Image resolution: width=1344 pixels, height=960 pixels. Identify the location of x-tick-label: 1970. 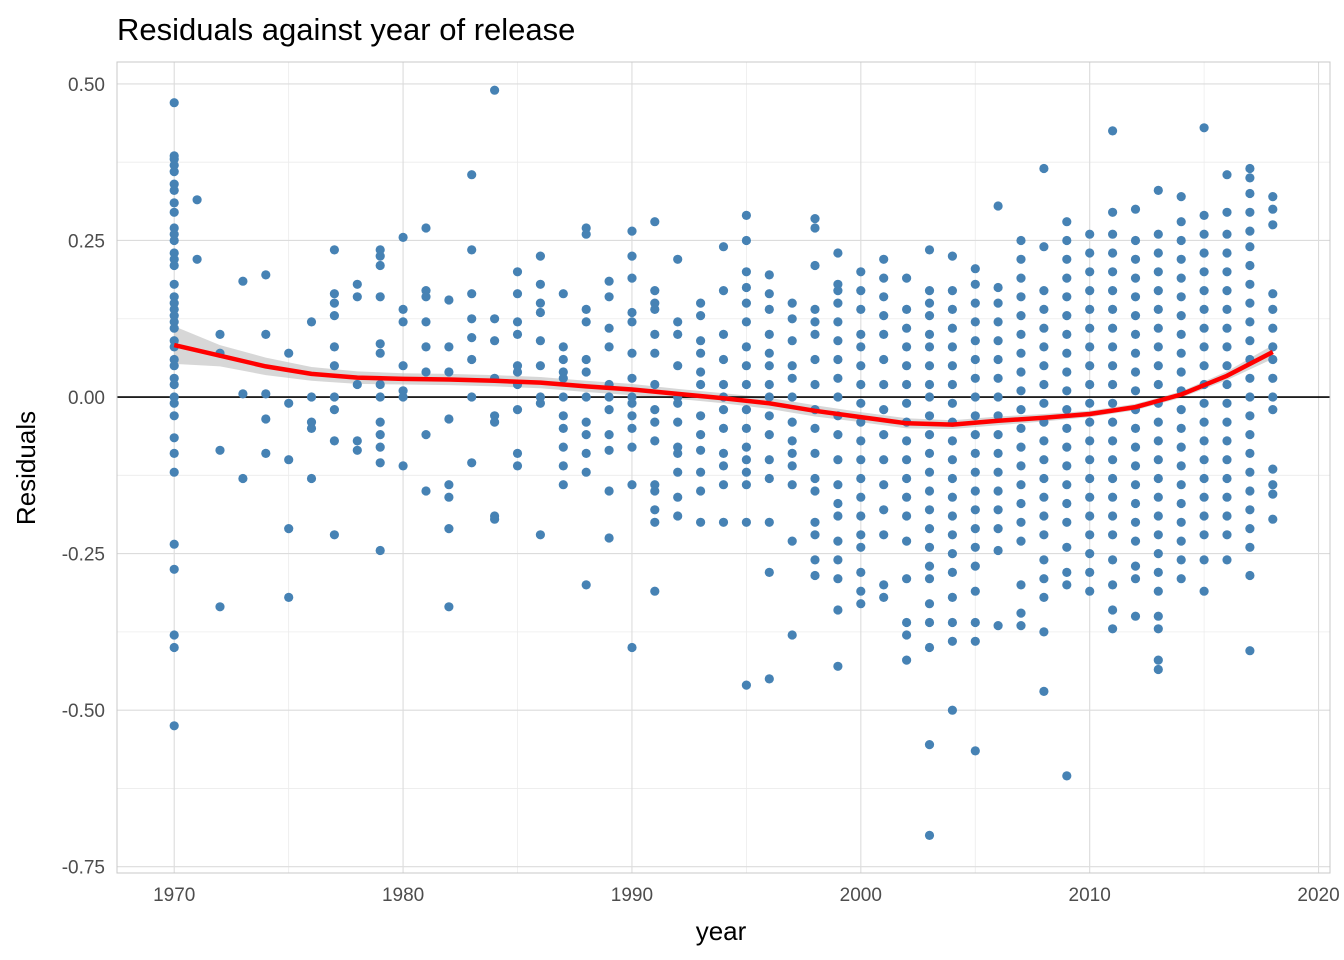
(174, 895).